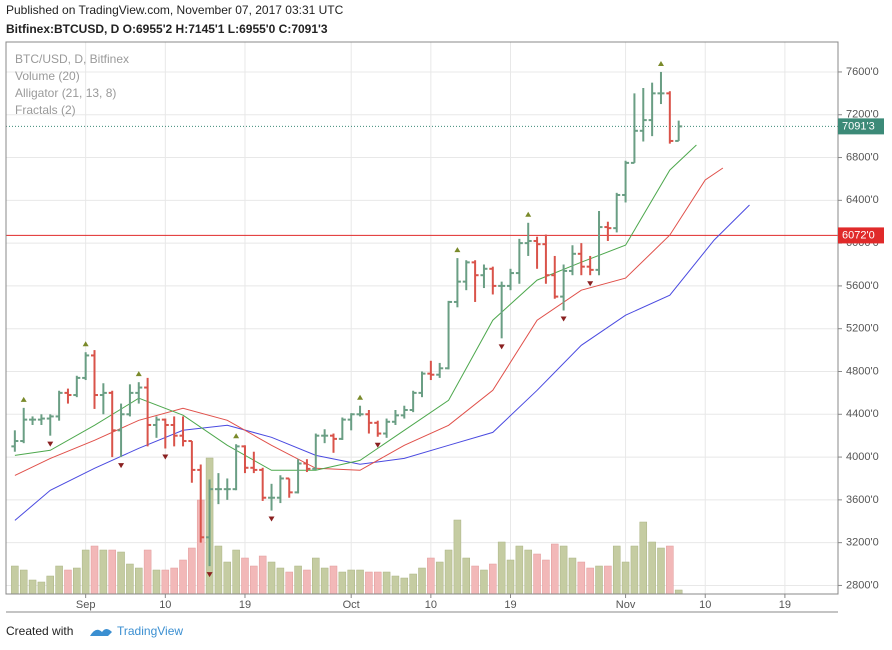  What do you see at coordinates (65, 93) in the screenshot?
I see `legend-entry: Alligator (21, 13, 8)` at bounding box center [65, 93].